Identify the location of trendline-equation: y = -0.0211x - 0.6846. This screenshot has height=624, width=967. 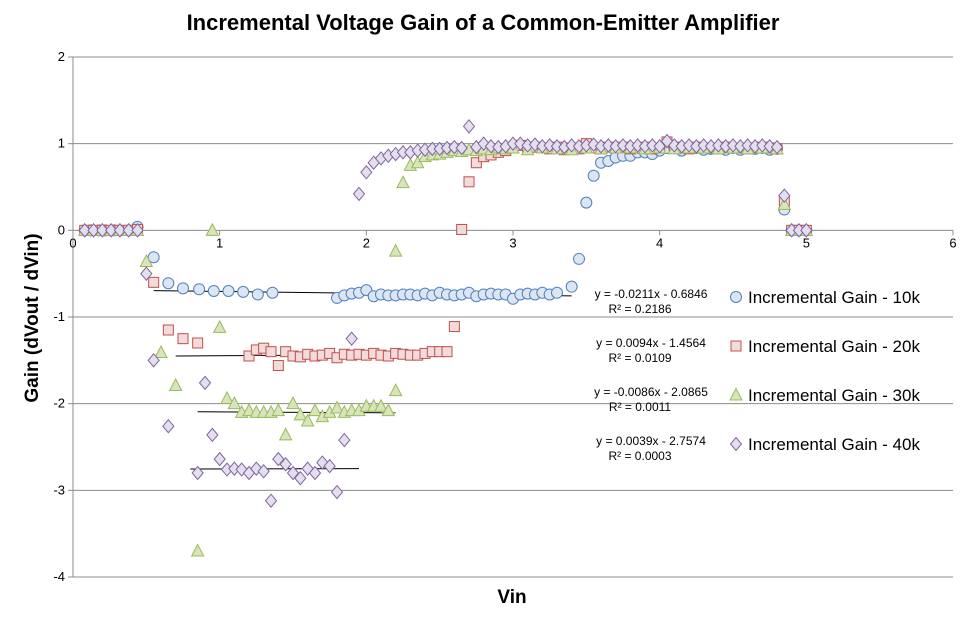
(651, 294).